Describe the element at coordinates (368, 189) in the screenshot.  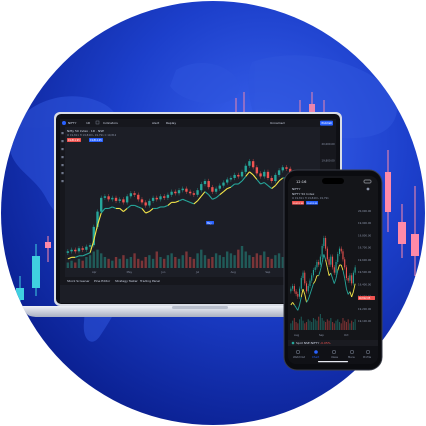
I see `phone-search-icon` at that location.